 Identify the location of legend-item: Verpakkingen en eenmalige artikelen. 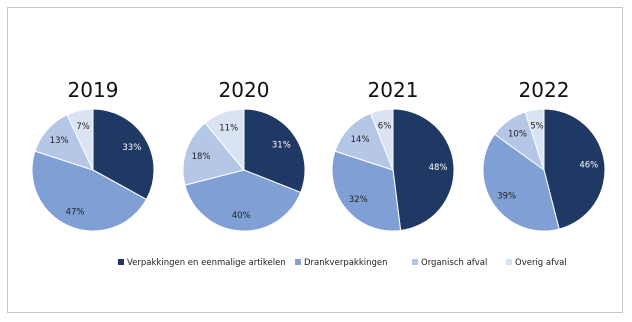
(202, 263).